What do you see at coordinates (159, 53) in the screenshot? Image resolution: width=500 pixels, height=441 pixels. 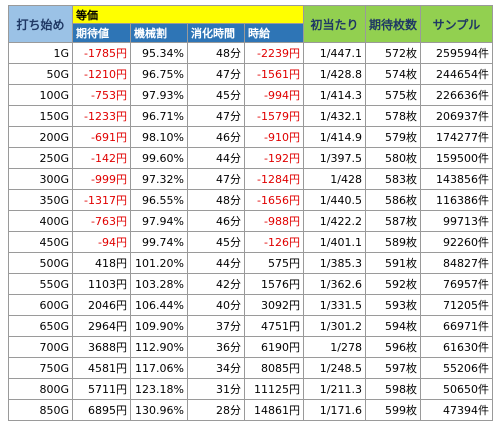 I see `table-cell: 95.34%` at bounding box center [159, 53].